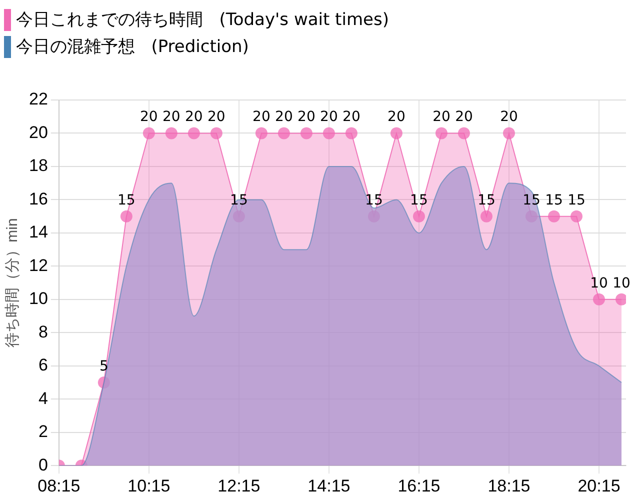  Describe the element at coordinates (43, 365) in the screenshot. I see `y-tick-label: 6` at that location.